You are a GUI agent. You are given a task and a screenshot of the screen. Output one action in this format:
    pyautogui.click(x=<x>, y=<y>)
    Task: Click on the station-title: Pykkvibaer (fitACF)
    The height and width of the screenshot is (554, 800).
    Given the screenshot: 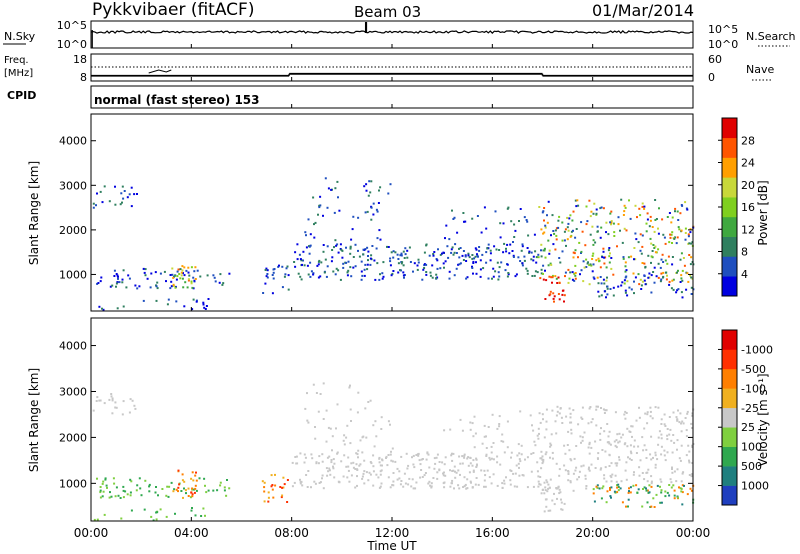 What is the action you would take?
    pyautogui.click(x=173, y=10)
    